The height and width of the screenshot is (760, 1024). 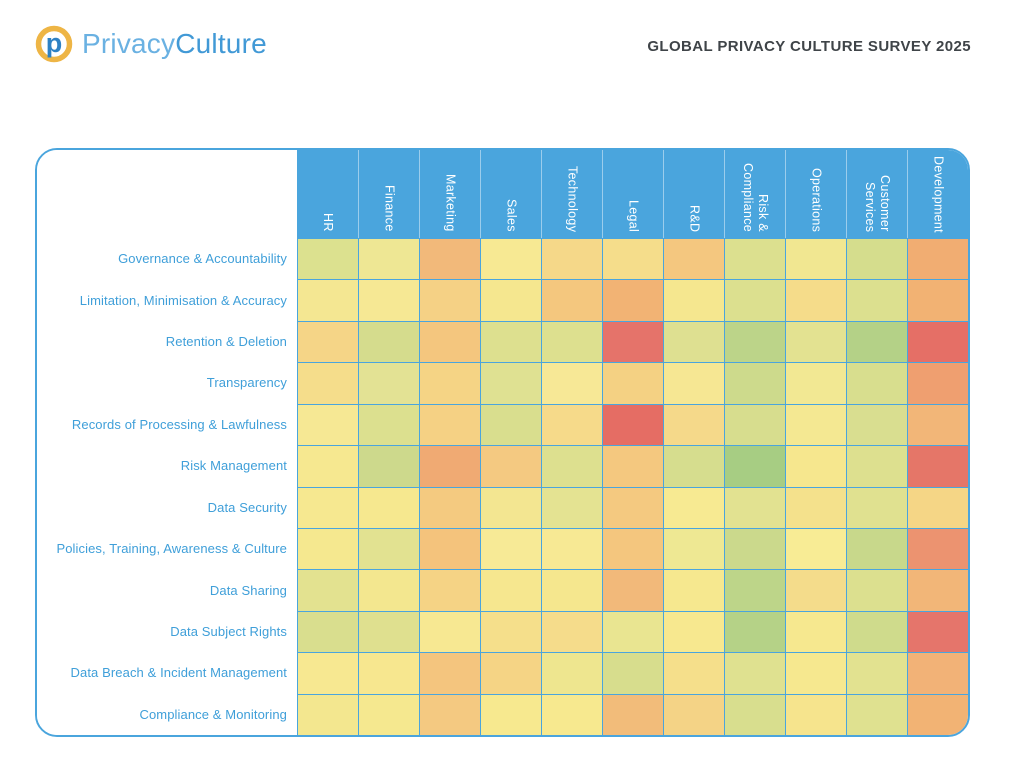 What do you see at coordinates (693, 507) in the screenshot?
I see `heatmap-cell-data-security-r-d` at bounding box center [693, 507].